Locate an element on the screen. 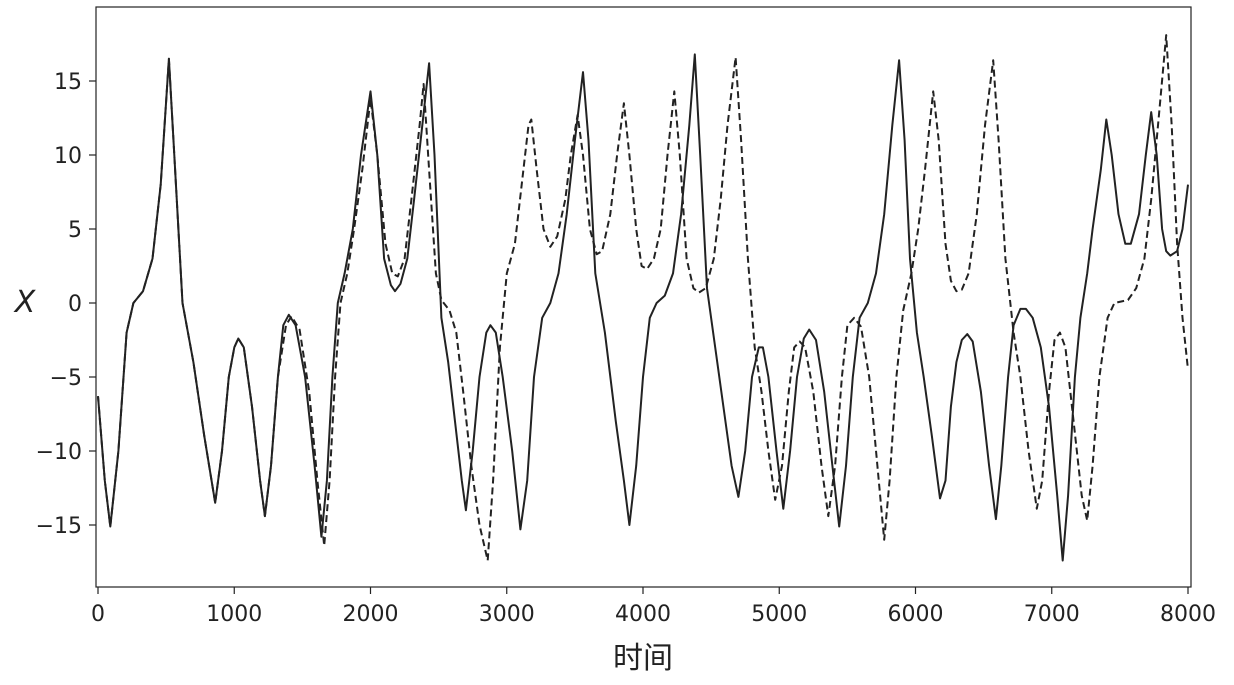 The height and width of the screenshot is (685, 1234). x-tick-label: 6000 is located at coordinates (916, 614).